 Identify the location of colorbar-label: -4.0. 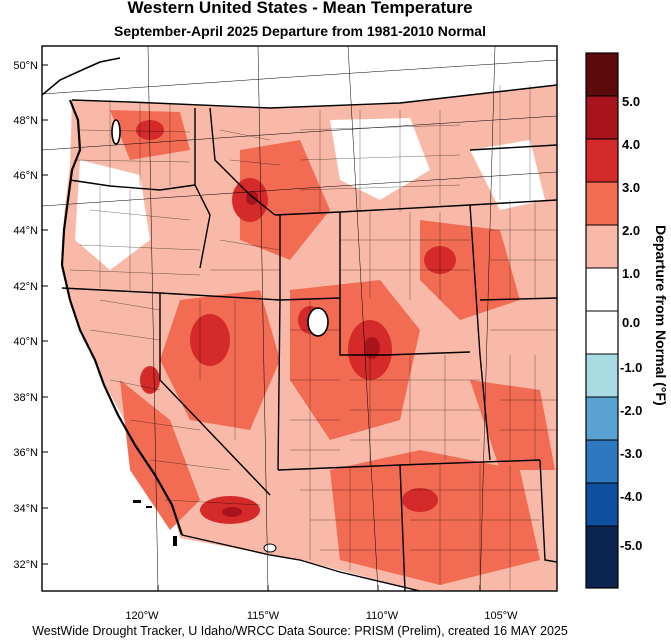
(631, 496).